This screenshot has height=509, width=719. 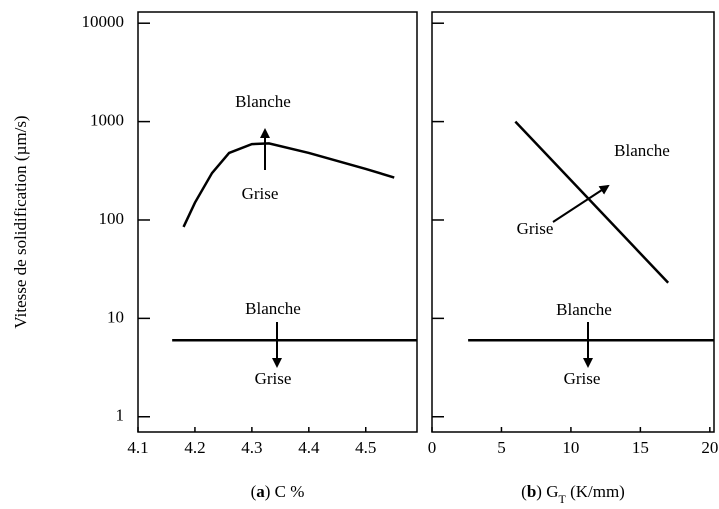 What do you see at coordinates (365, 447) in the screenshot?
I see `x-tick-label: 4.5` at bounding box center [365, 447].